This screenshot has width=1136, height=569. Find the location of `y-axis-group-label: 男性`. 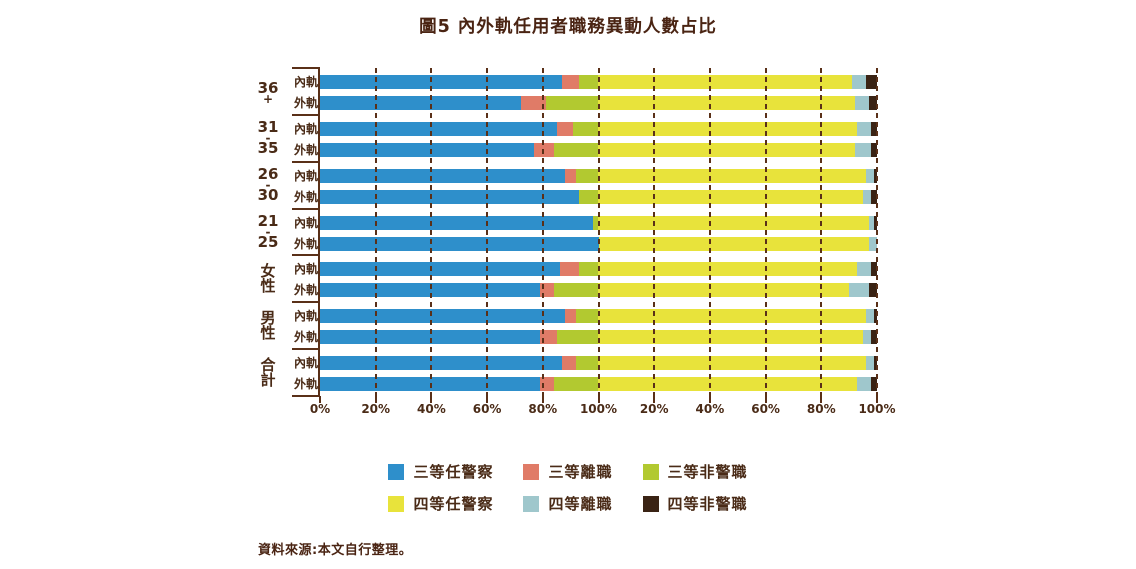

y-axis-group-label: 男性 is located at coordinates (268, 325).